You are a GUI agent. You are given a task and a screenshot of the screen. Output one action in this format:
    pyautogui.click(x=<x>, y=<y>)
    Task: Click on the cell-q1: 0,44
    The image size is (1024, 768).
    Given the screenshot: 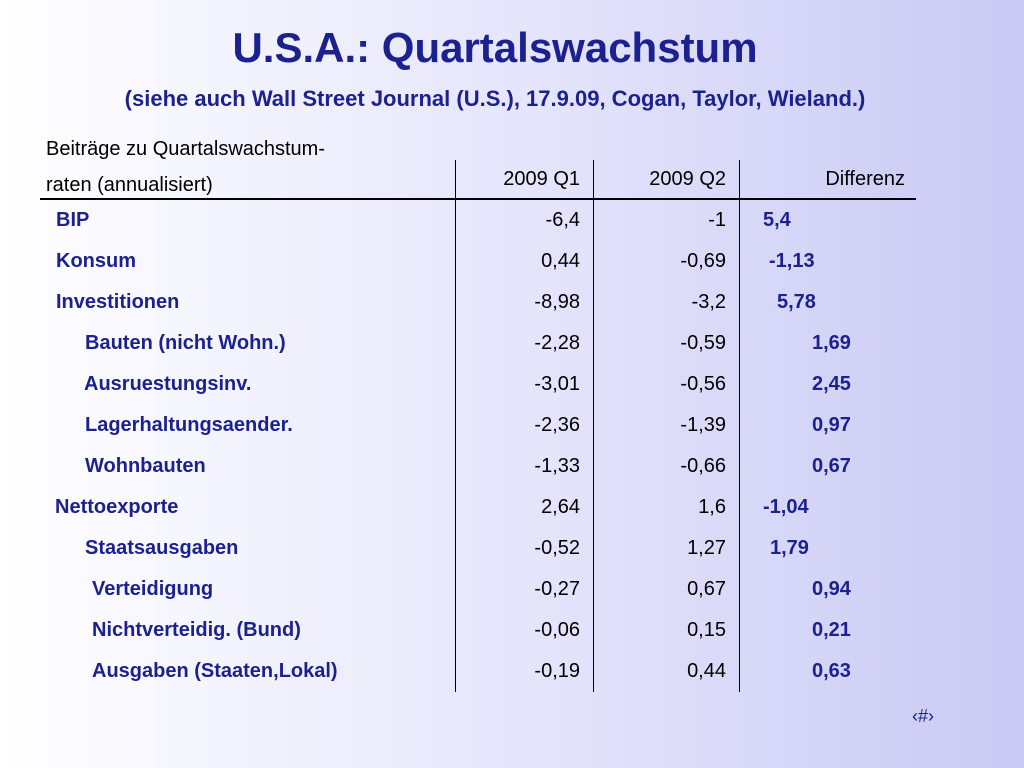 What is the action you would take?
    pyautogui.click(x=560, y=261)
    